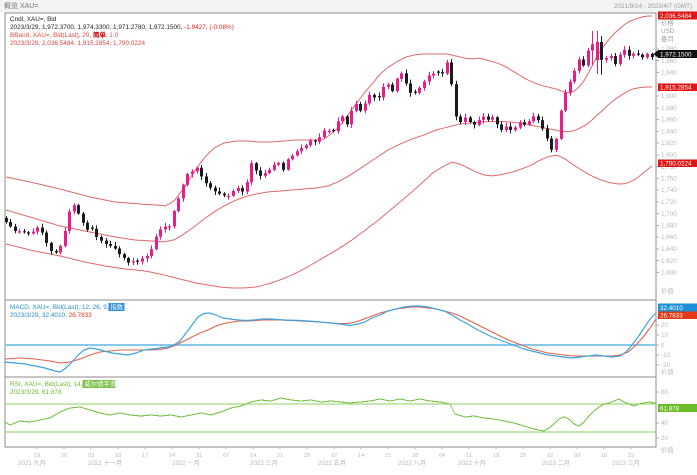  What do you see at coordinates (667, 22) in the screenshot?
I see `svg-text: 价格` at bounding box center [667, 22].